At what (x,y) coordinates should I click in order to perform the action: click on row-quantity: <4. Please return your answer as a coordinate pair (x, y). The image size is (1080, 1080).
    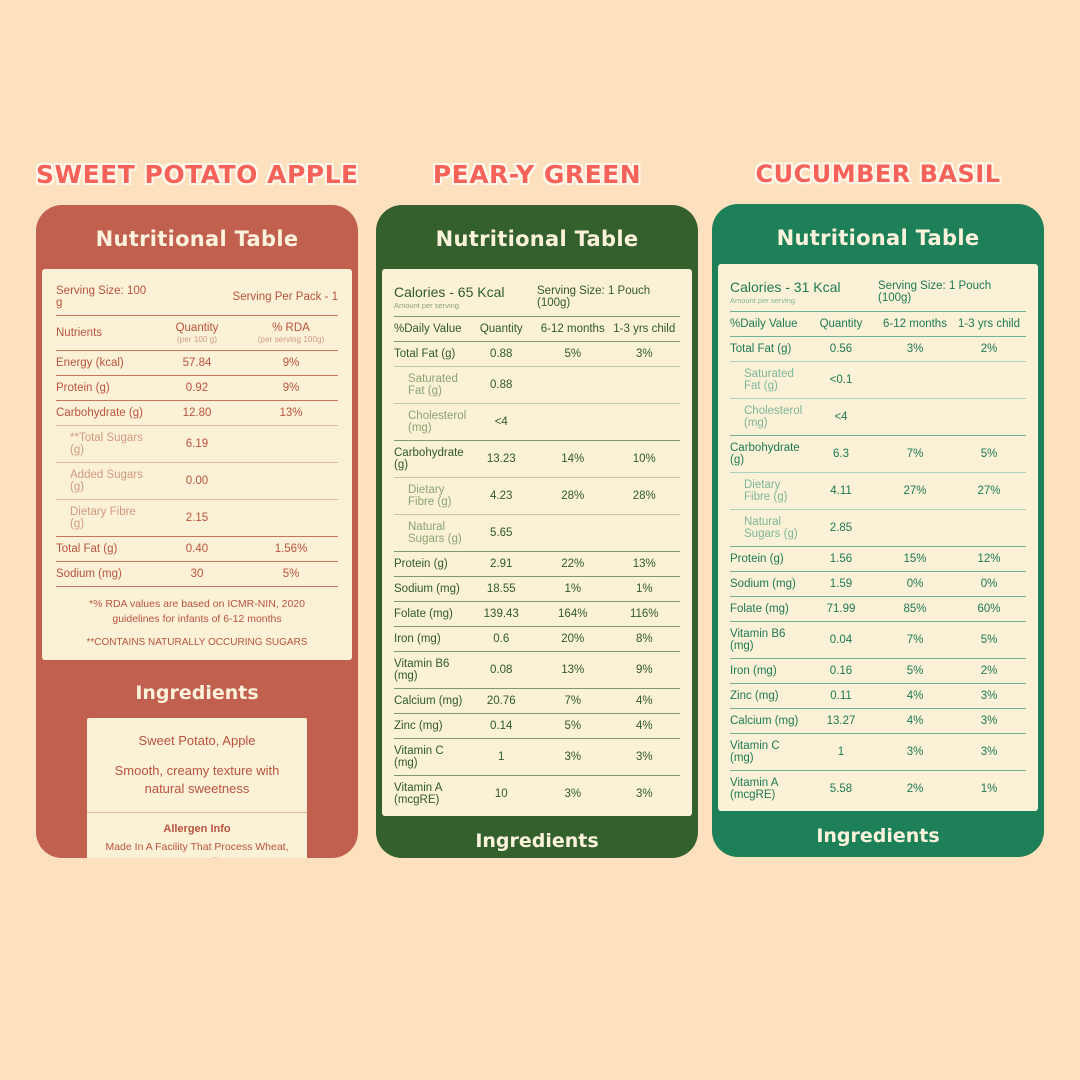
    Looking at the image, I should click on (841, 417).